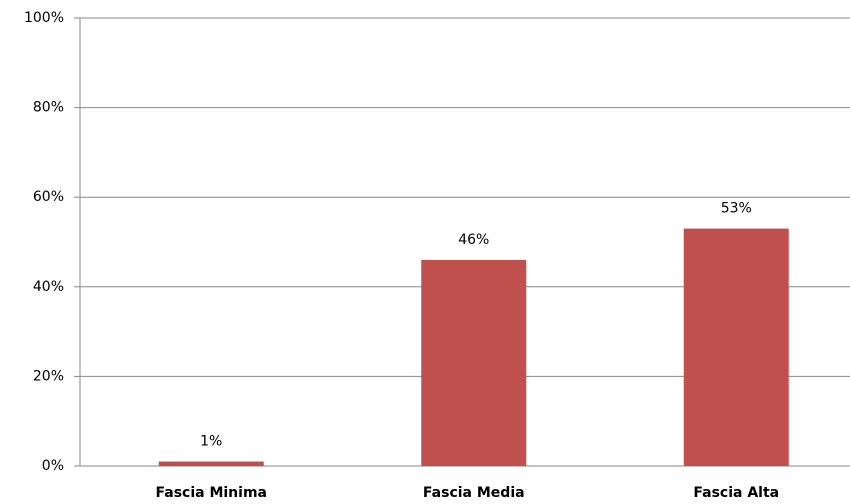 This screenshot has width=850, height=504. Describe the element at coordinates (48, 108) in the screenshot. I see `y-tick-label: 80%` at that location.